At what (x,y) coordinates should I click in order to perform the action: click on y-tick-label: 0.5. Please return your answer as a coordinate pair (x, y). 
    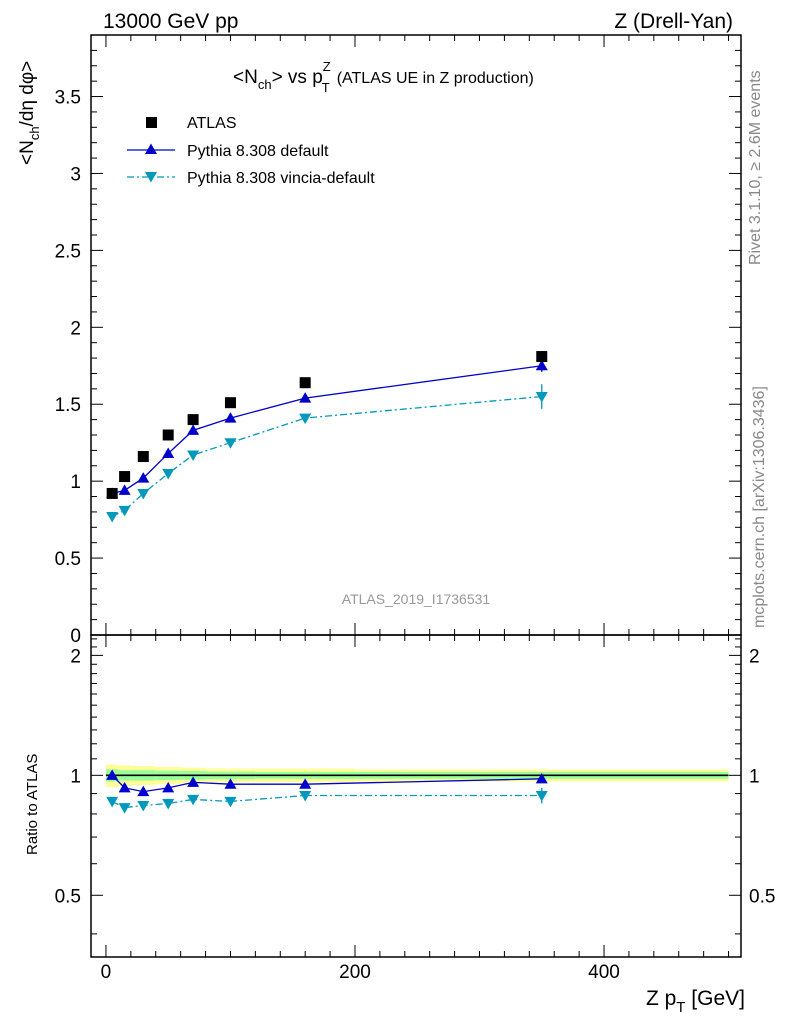
    Looking at the image, I should click on (68, 559).